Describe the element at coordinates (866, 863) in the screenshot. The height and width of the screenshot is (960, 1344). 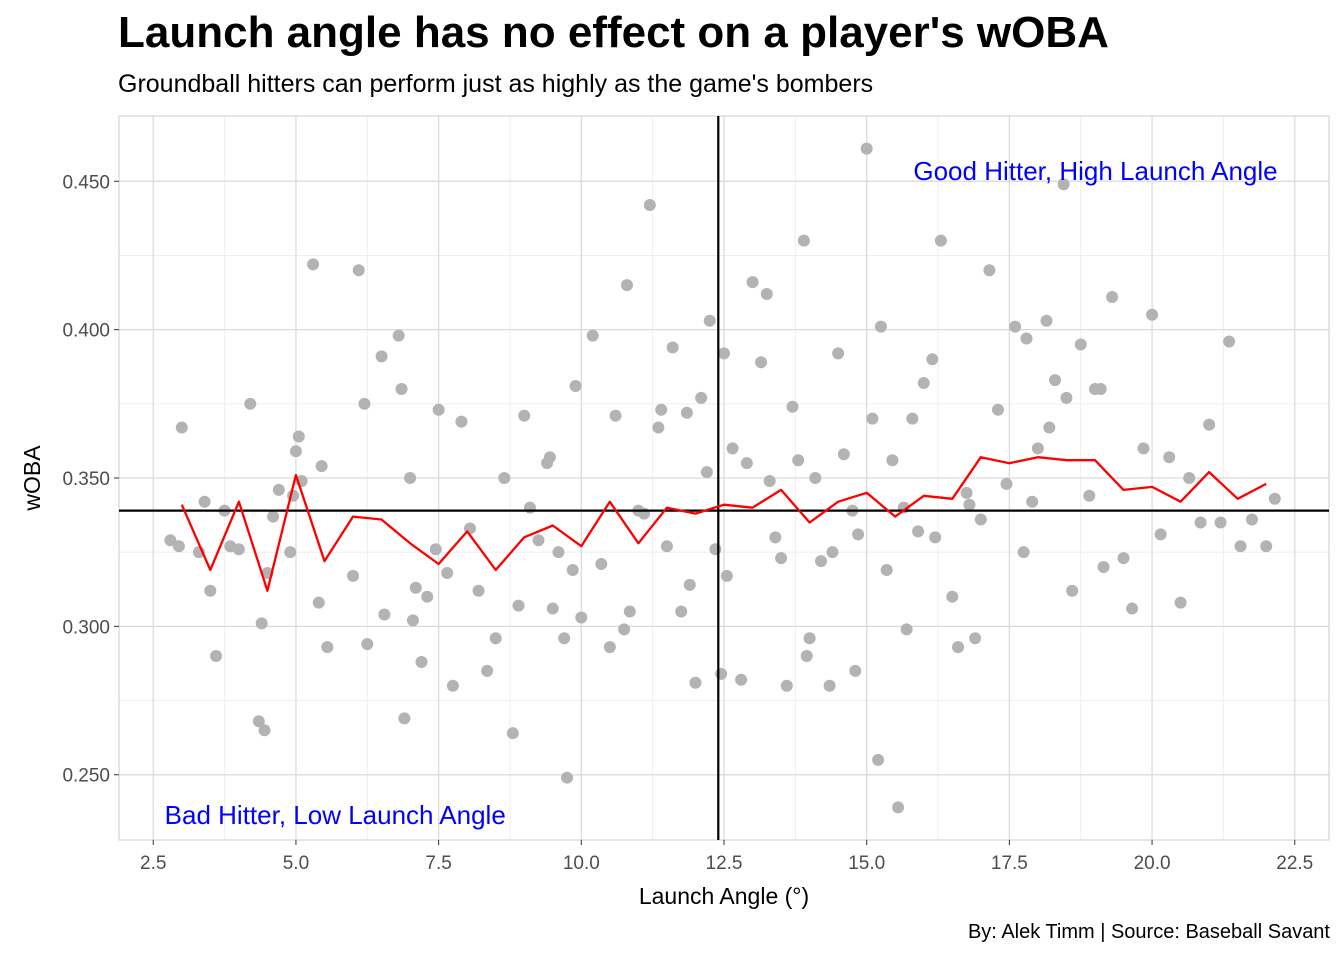
I see `x-tick-label: 15.0` at that location.